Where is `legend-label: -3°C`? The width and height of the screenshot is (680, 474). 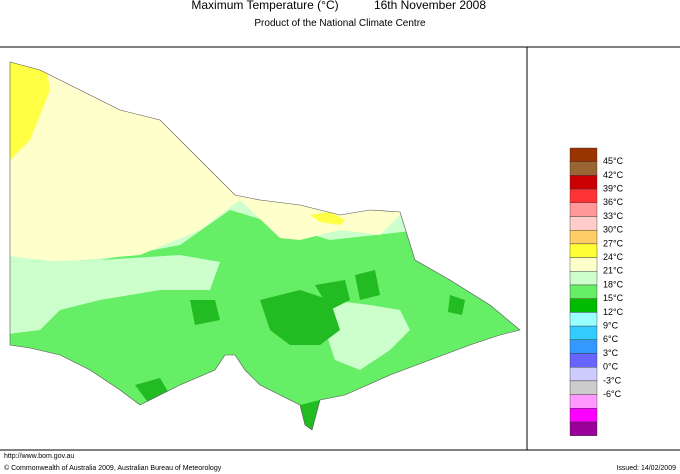 legend-label: -3°C is located at coordinates (612, 380).